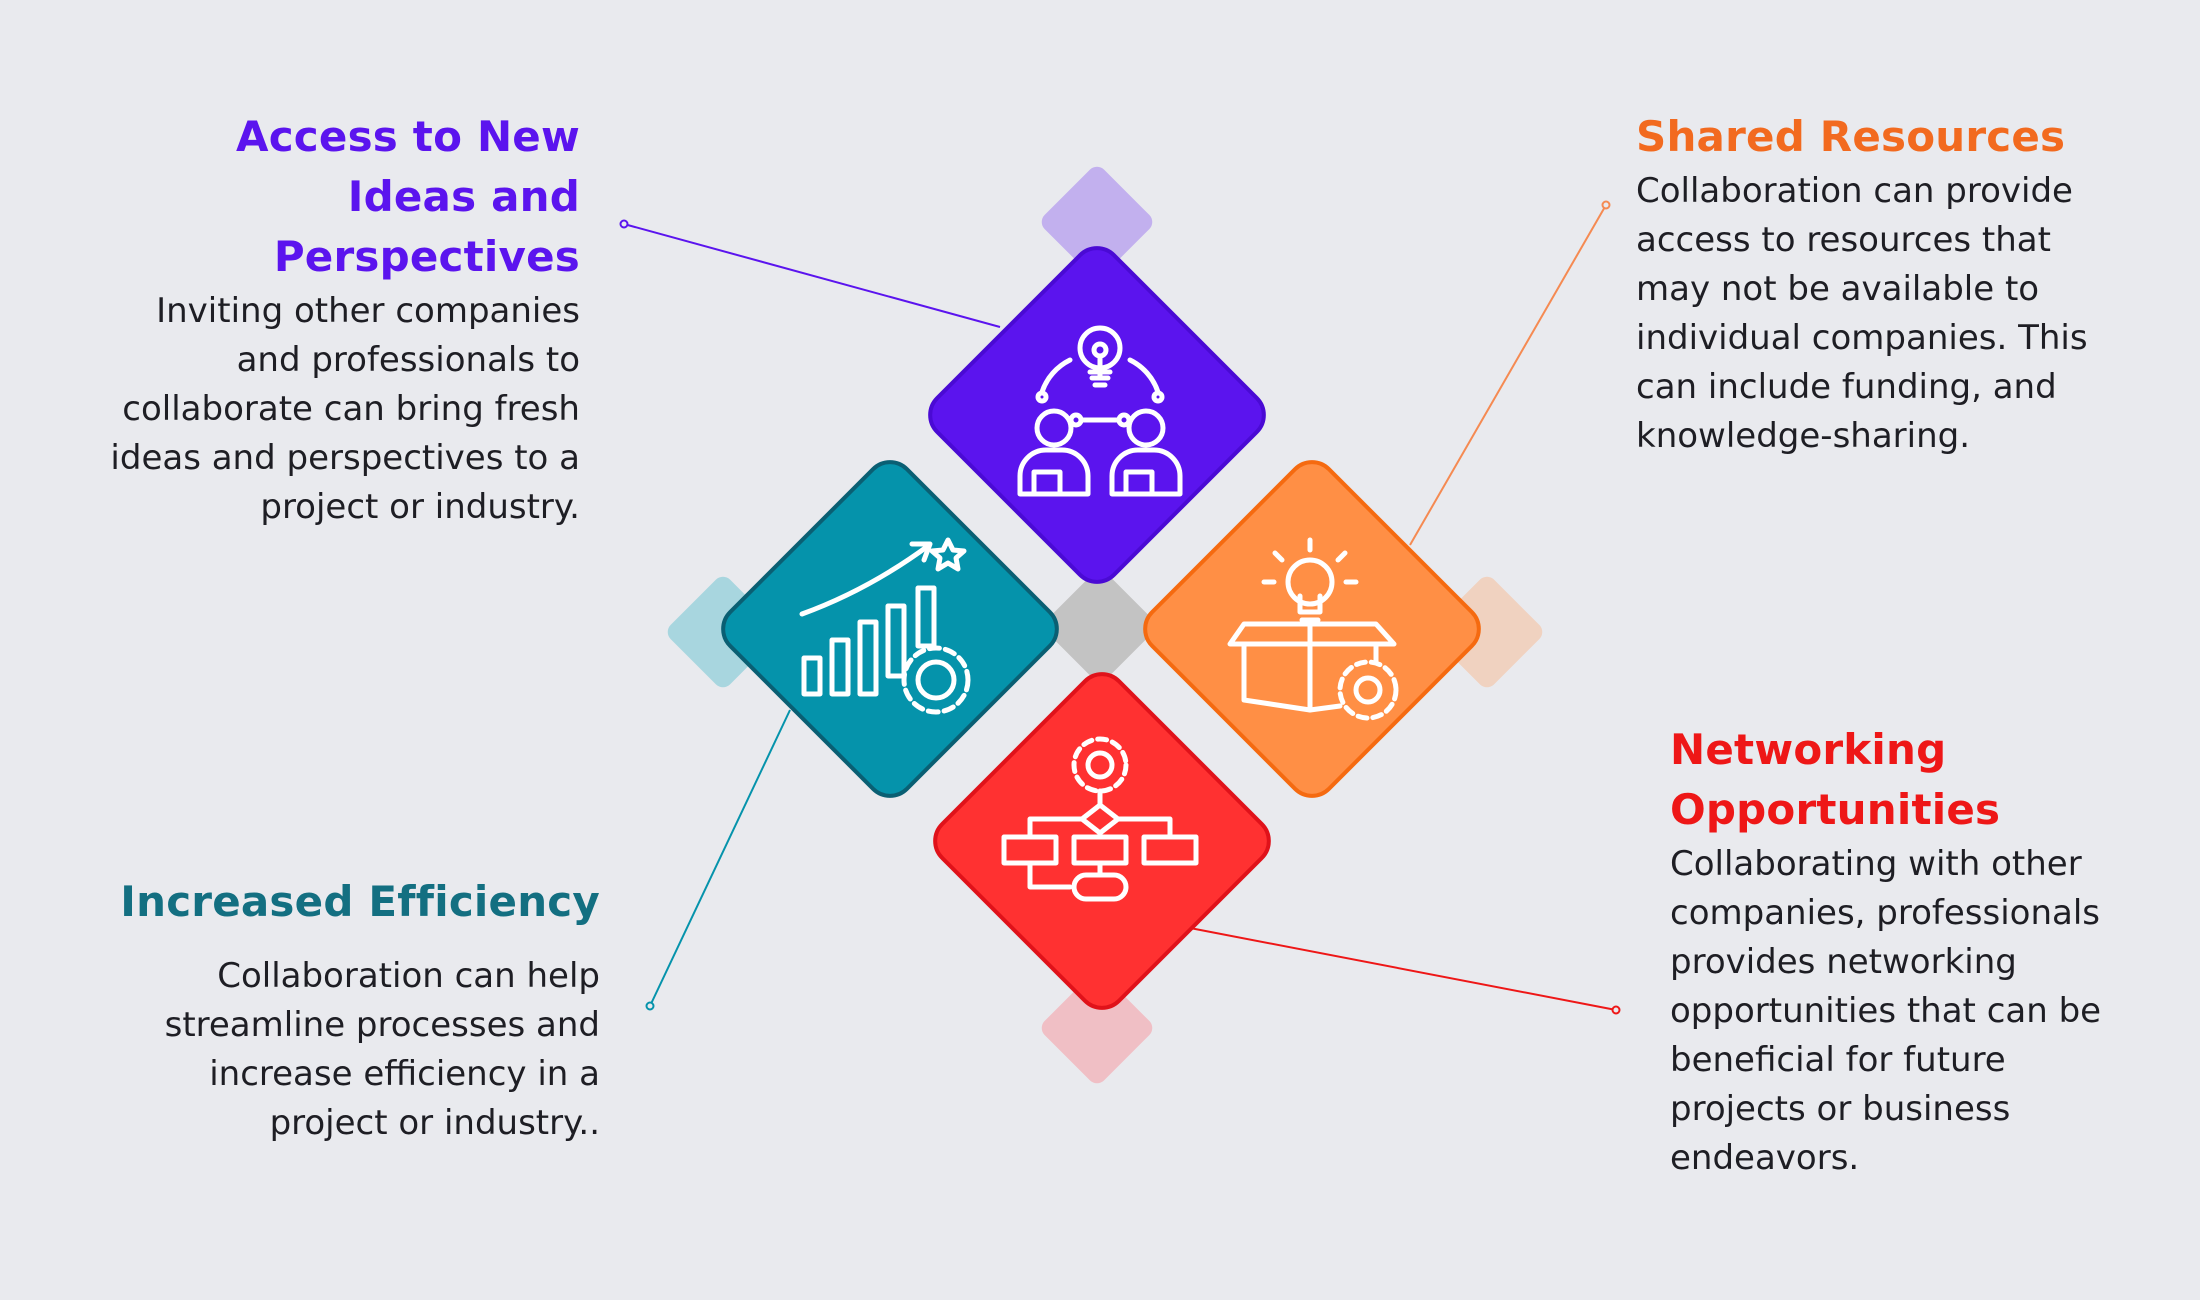 Image resolution: width=2200 pixels, height=1300 pixels. I want to click on teamwork-idea-icon, so click(1100, 411).